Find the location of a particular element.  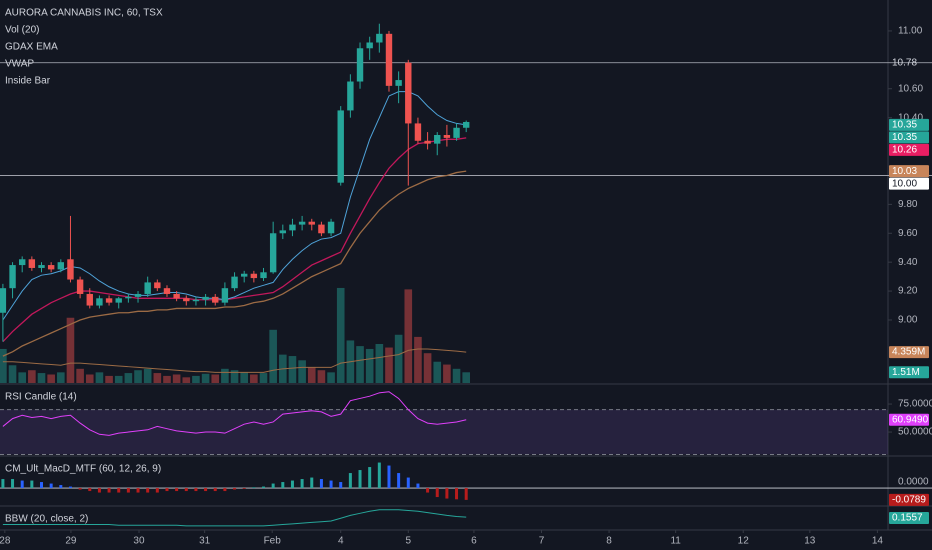

y-tick-label: 75.0000 is located at coordinates (915, 404).